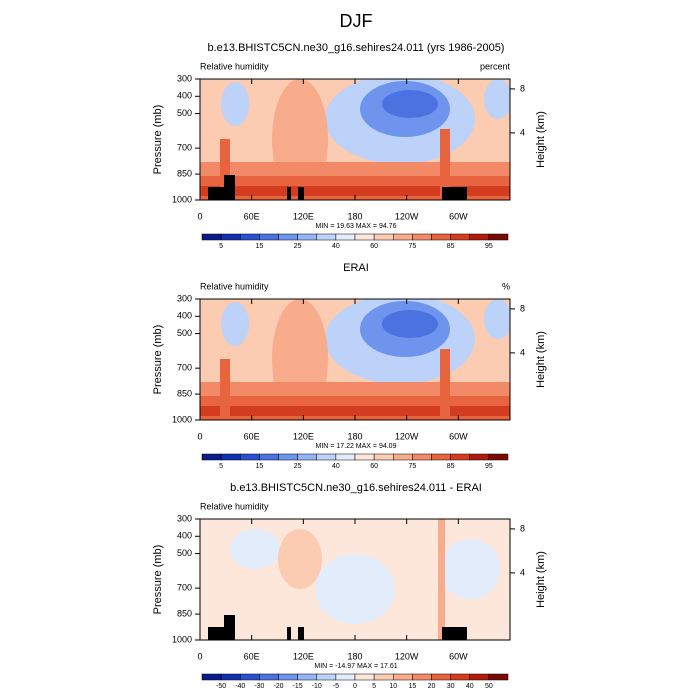 Image resolution: width=700 pixels, height=700 pixels. What do you see at coordinates (259, 686) in the screenshot?
I see `colorbar-label: -30` at bounding box center [259, 686].